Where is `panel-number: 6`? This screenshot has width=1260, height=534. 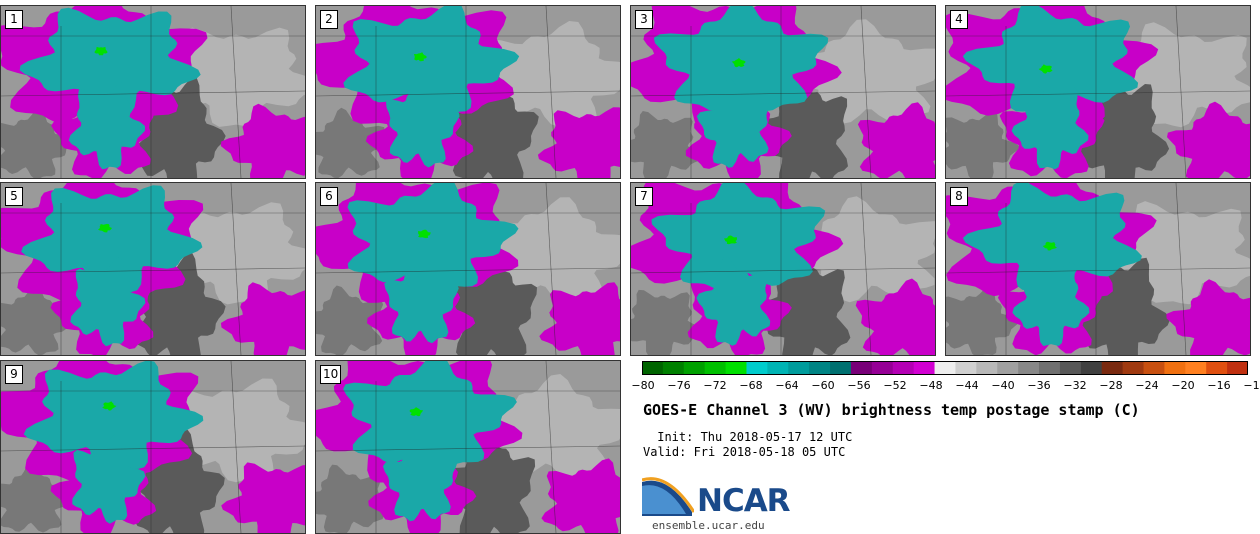 panel-number: 6 is located at coordinates (329, 196).